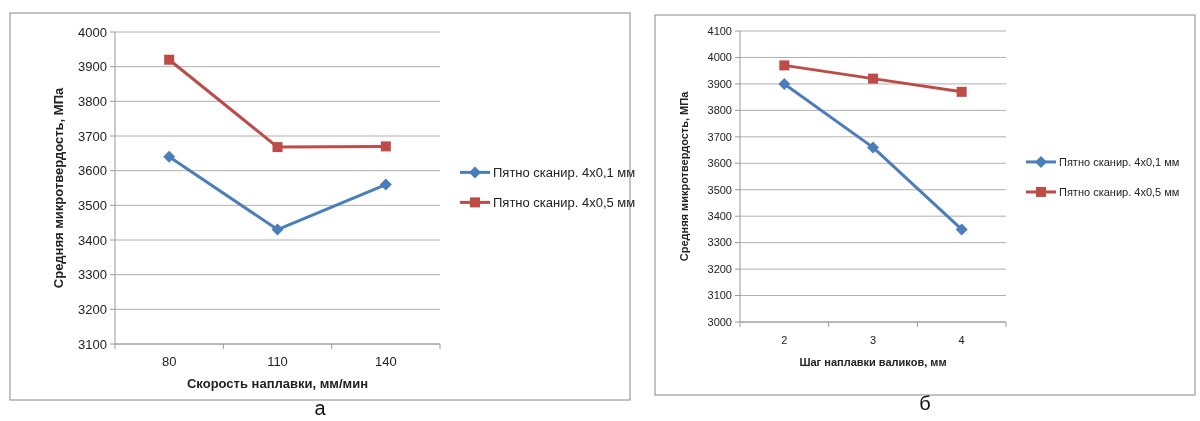 The height and width of the screenshot is (421, 1200). Describe the element at coordinates (719, 321) in the screenshot. I see `y-tick-label: 3000` at that location.